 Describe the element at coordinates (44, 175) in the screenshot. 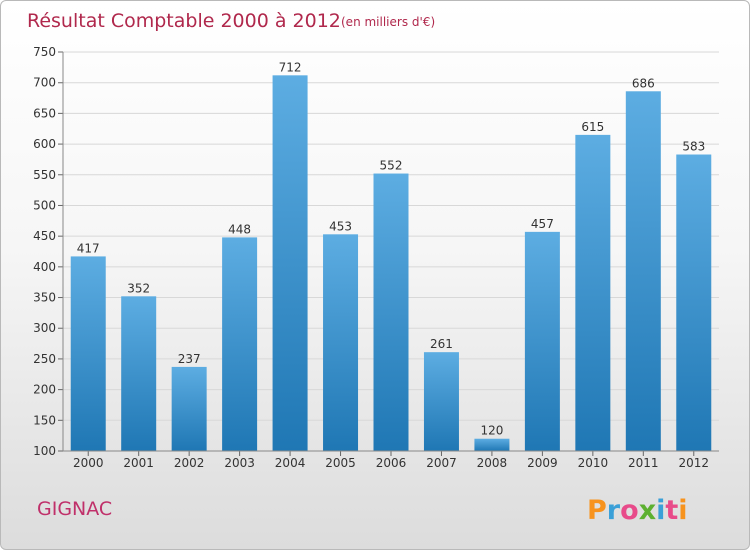

I see `y-tick-label: 550` at that location.